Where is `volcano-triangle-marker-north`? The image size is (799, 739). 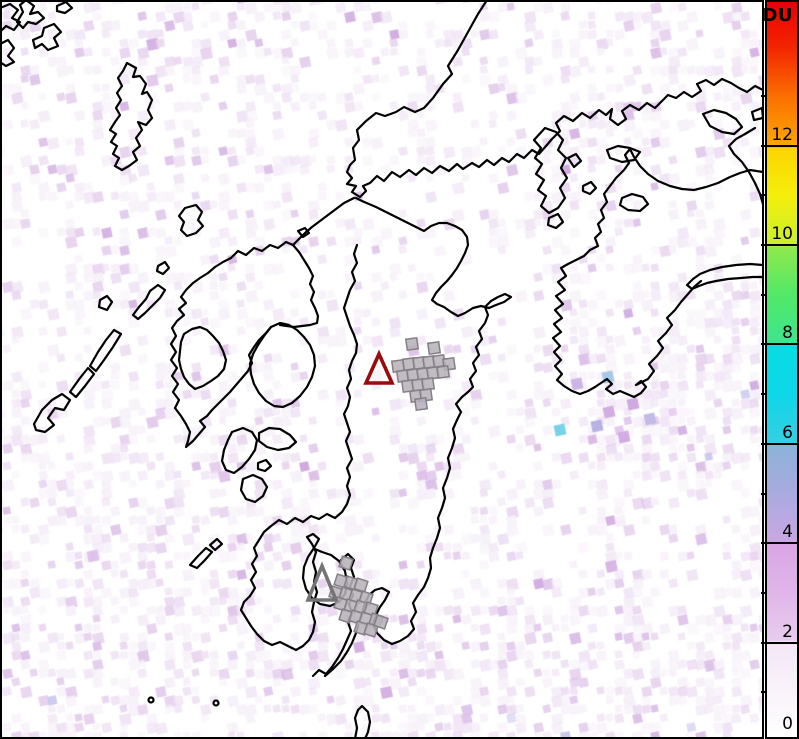
volcano-triangle-marker-north is located at coordinates (379, 367).